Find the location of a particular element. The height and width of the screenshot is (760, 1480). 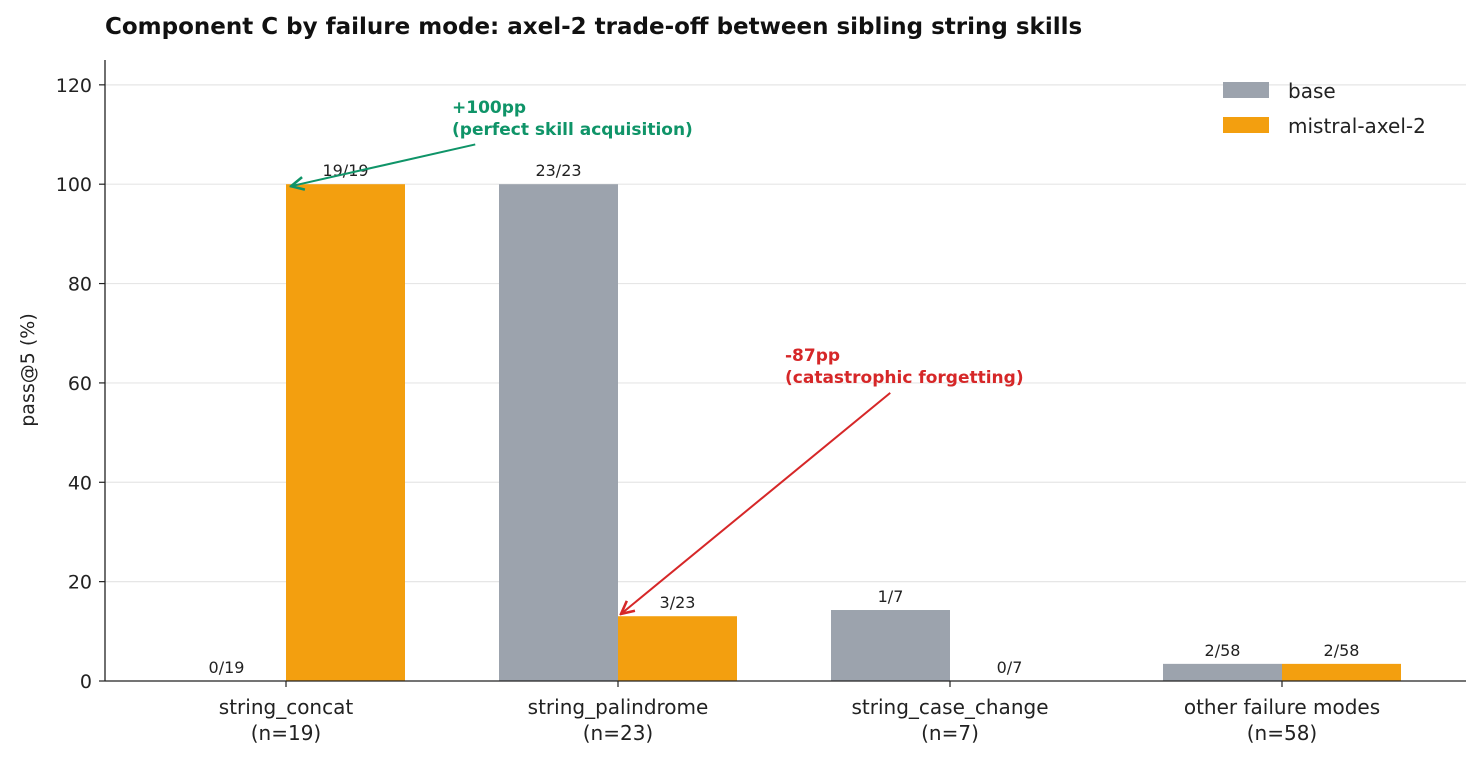

data-label: 1/7 is located at coordinates (891, 596).